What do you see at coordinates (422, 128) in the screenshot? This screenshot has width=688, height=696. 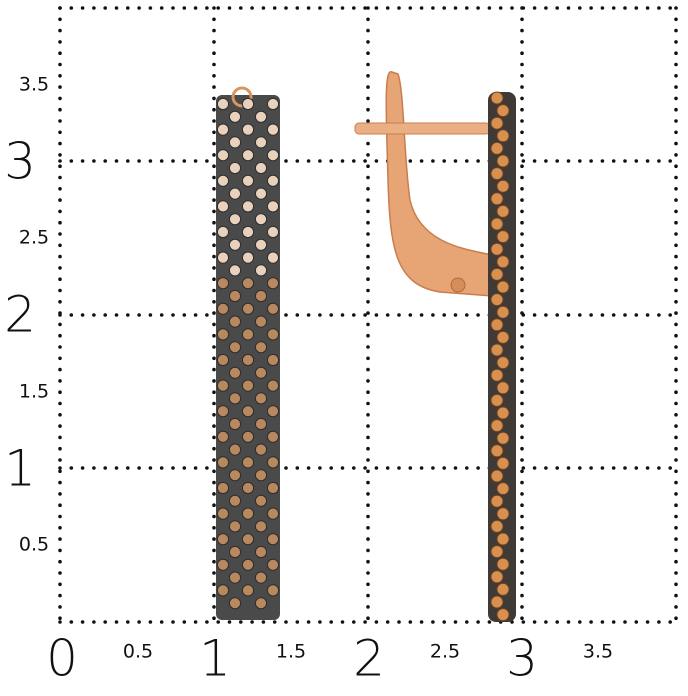 I see `clasp-bar` at bounding box center [422, 128].